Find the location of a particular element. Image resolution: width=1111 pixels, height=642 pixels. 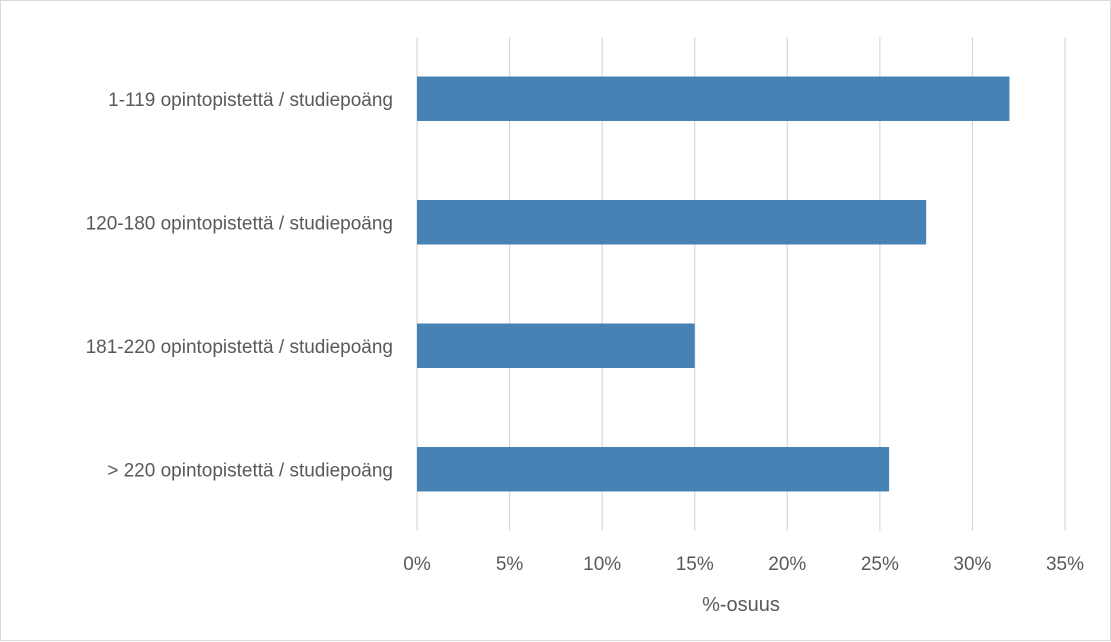

x-tick-label: 10% is located at coordinates (602, 564).